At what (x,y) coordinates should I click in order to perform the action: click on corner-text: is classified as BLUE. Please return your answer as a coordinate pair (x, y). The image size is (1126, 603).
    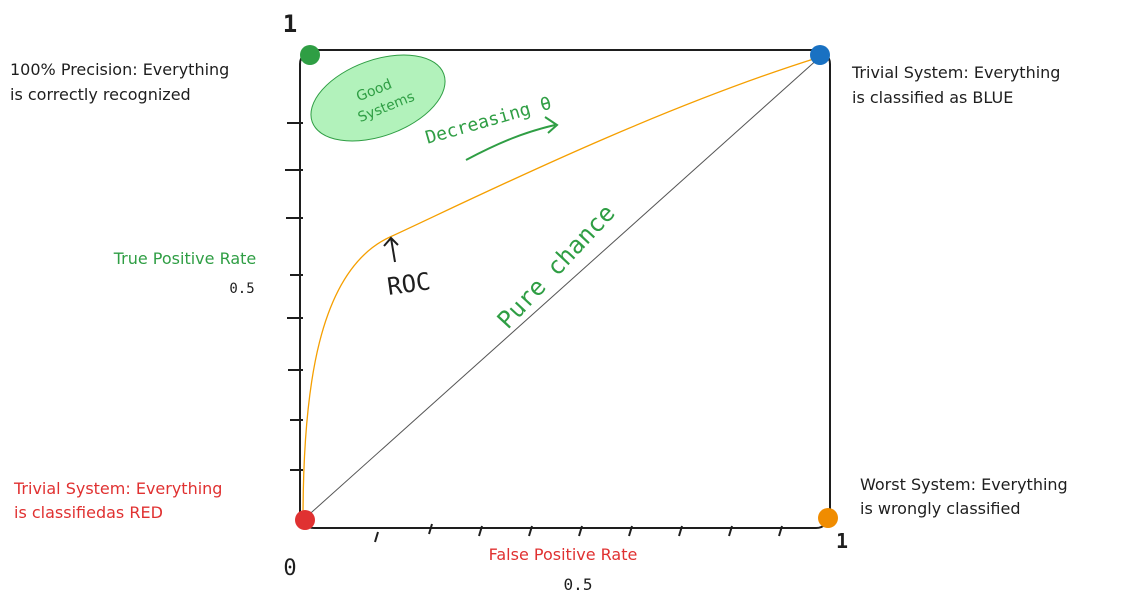
    Looking at the image, I should click on (932, 97).